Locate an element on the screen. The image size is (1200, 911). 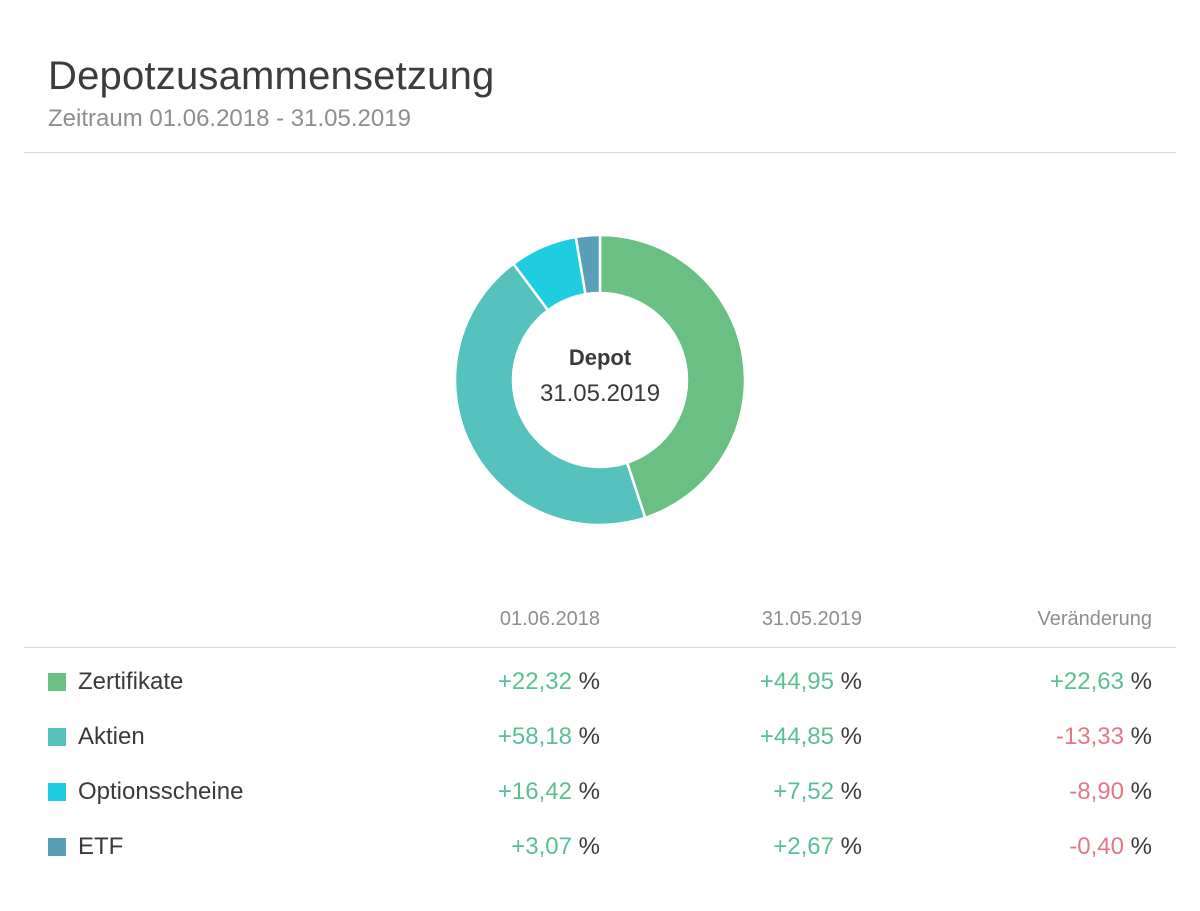
value-2018: +22,32 % is located at coordinates (549, 682).